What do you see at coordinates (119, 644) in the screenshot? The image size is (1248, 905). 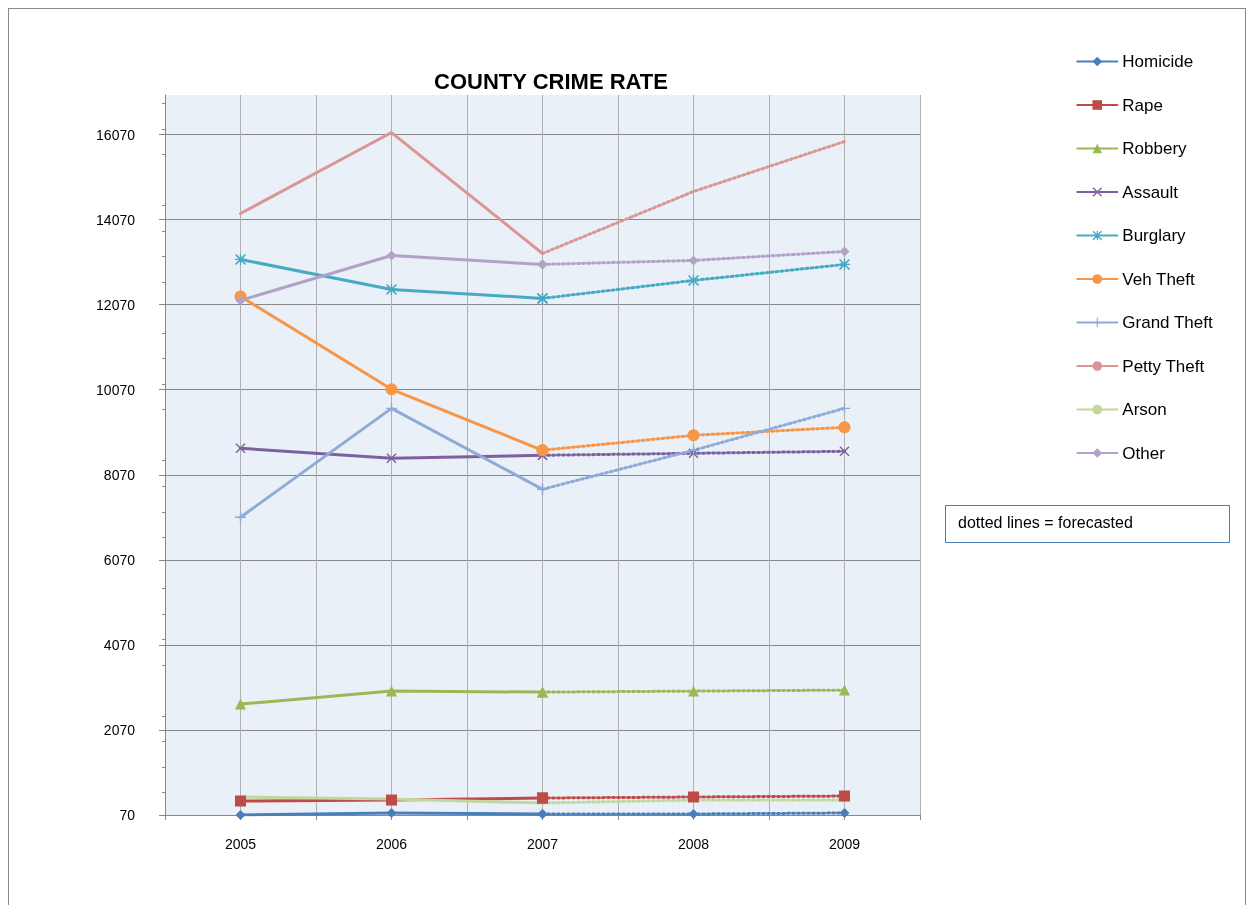 I see `y-tick-label: 4070` at bounding box center [119, 644].